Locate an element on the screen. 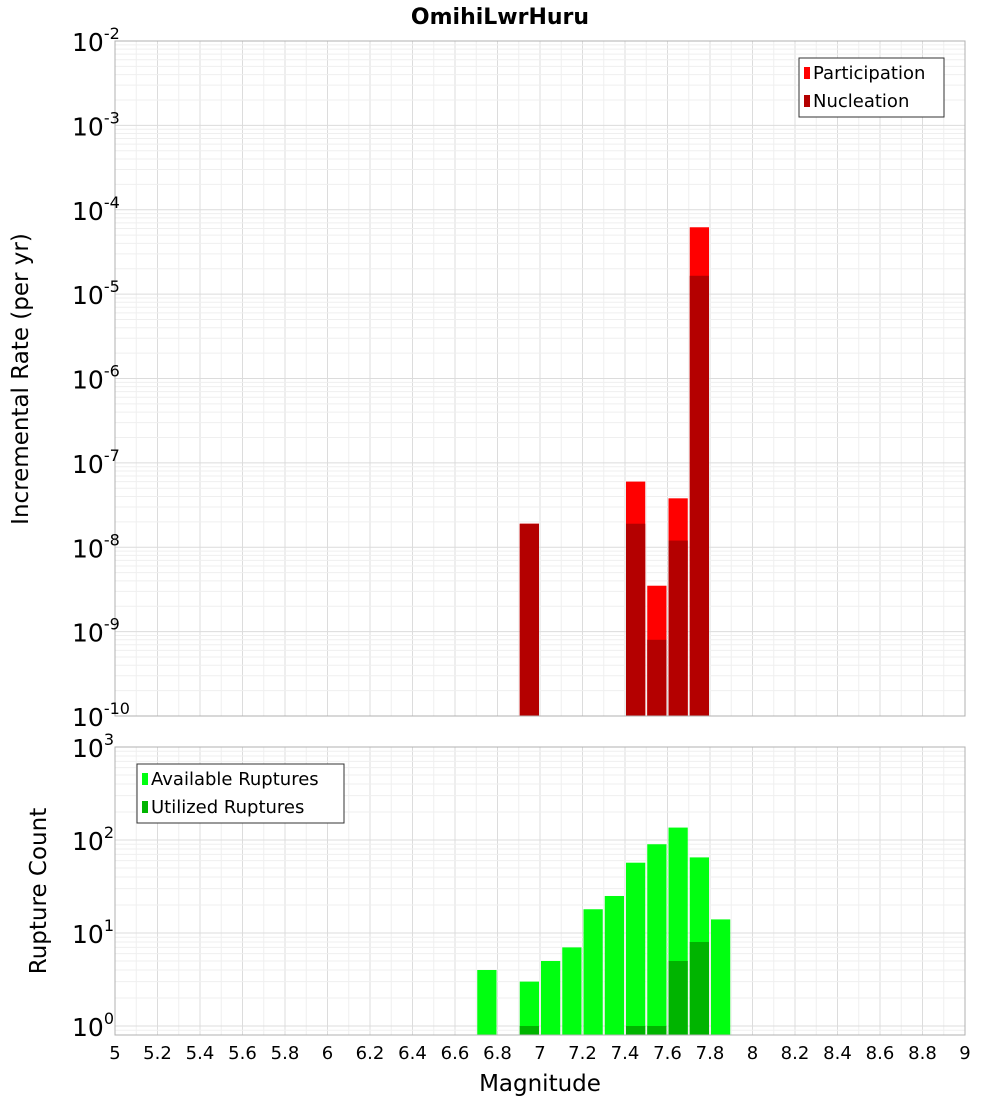 This screenshot has height=1100, width=1000. rate-y-tick-label: 10⁻⁸ is located at coordinates (96, 546).